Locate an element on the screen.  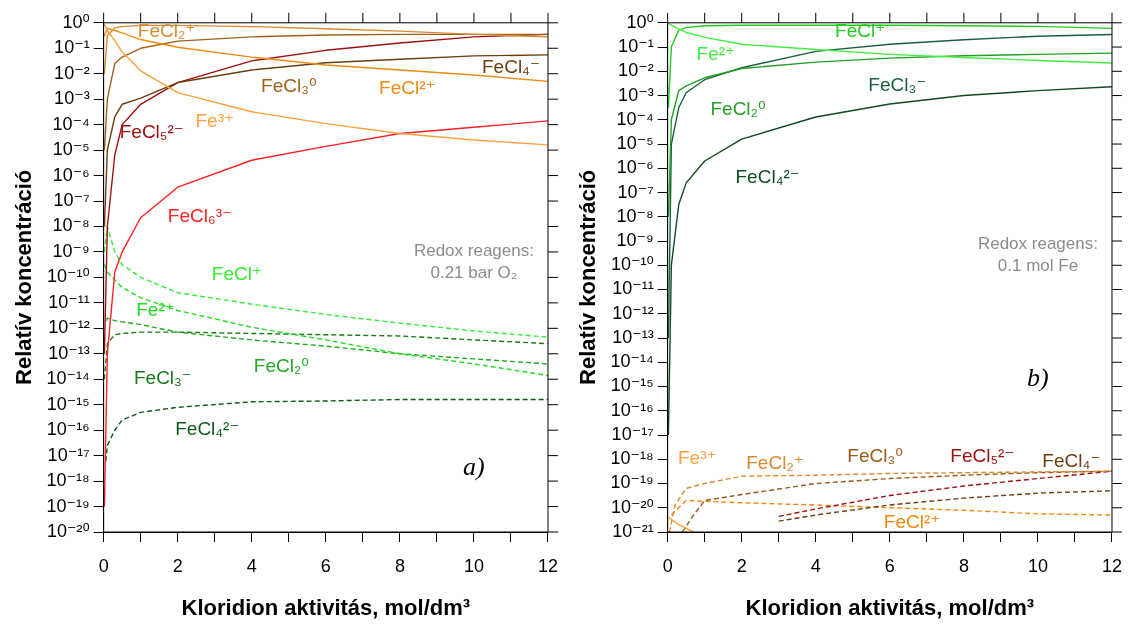
series-label: Fe³⁺ is located at coordinates (214, 121).